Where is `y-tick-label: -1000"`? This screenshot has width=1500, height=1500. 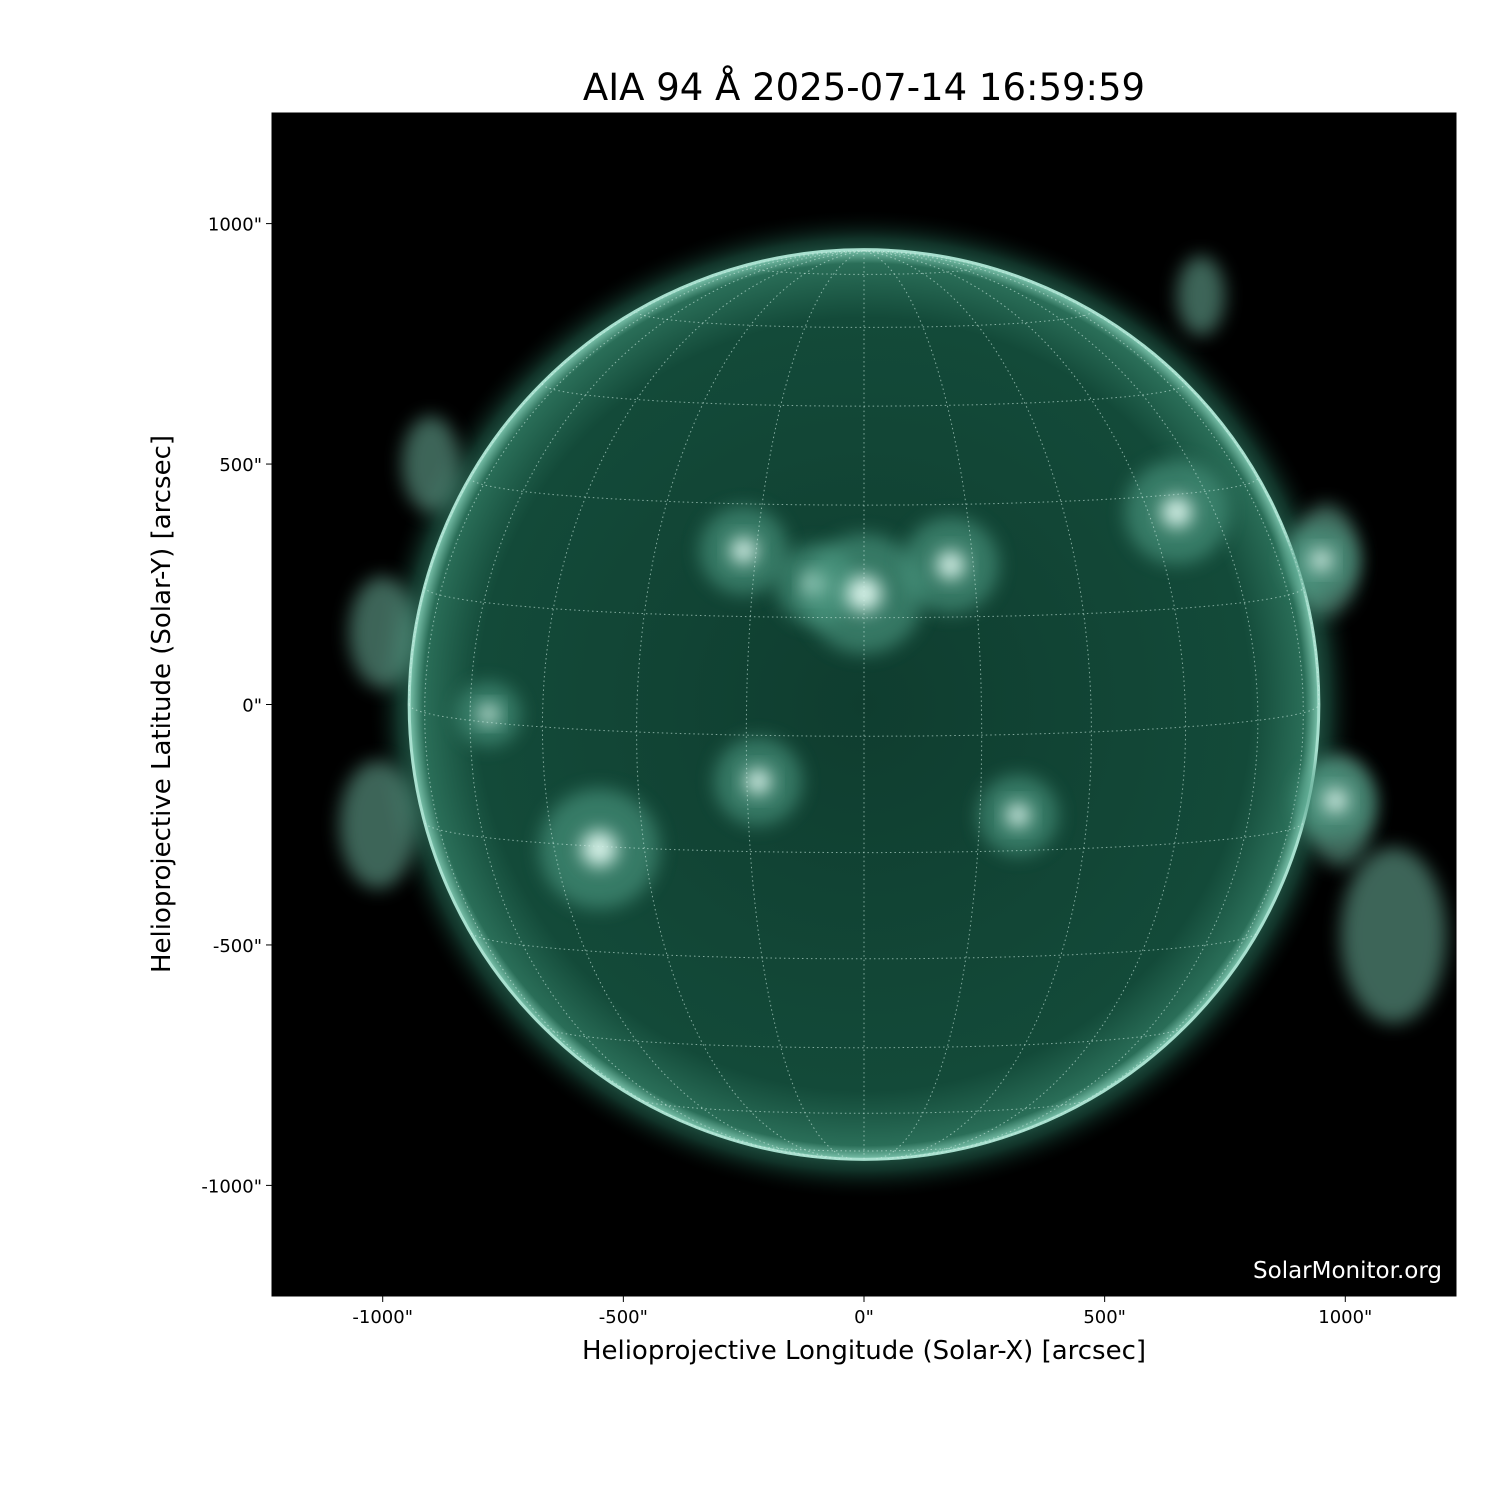 y-tick-label: -1000" is located at coordinates (231, 1186).